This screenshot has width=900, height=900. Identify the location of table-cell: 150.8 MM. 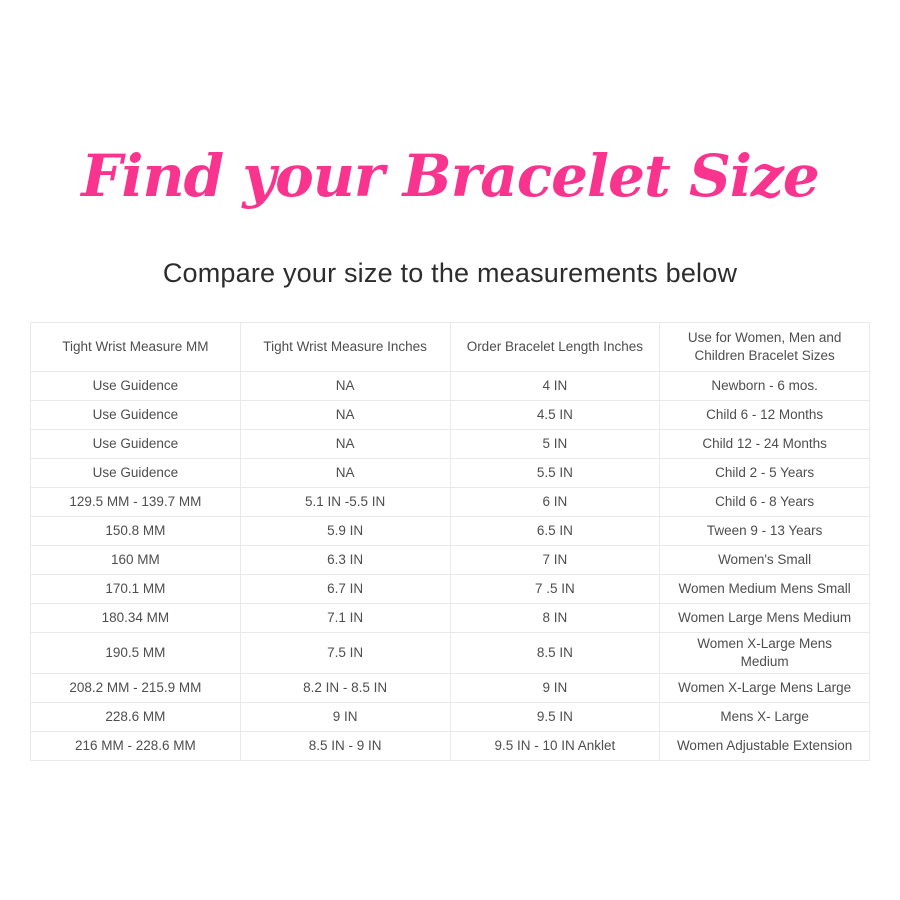
(135, 531).